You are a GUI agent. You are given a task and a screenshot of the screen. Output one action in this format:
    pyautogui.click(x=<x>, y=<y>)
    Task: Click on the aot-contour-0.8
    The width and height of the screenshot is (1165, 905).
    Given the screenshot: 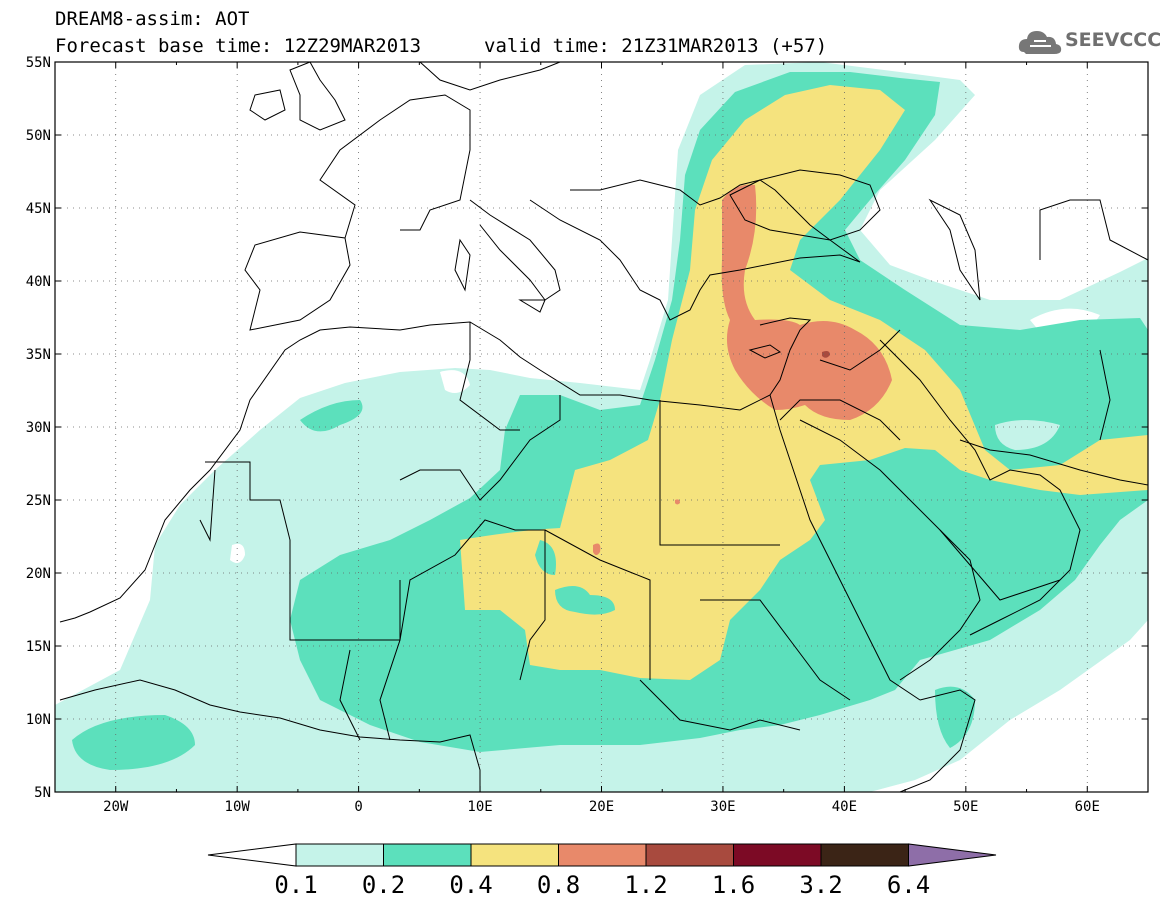 What is the action you would take?
    pyautogui.click(x=806, y=302)
    